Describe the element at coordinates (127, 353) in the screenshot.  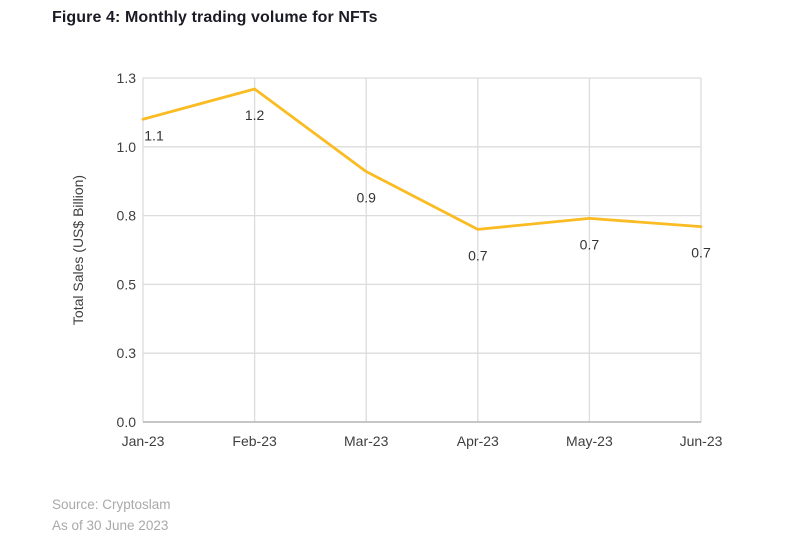
I see `y-tick-label: 0.3` at that location.